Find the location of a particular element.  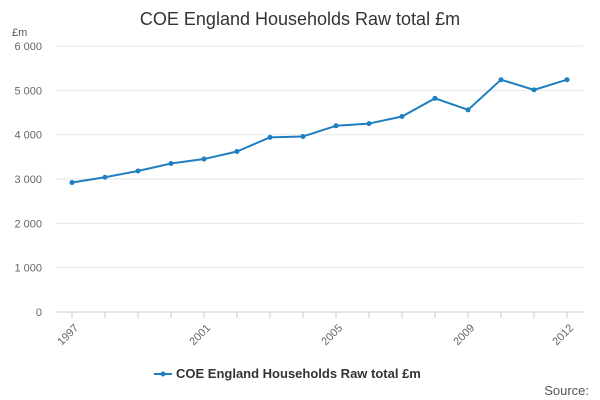

x-tick-label: 2012 is located at coordinates (563, 335).